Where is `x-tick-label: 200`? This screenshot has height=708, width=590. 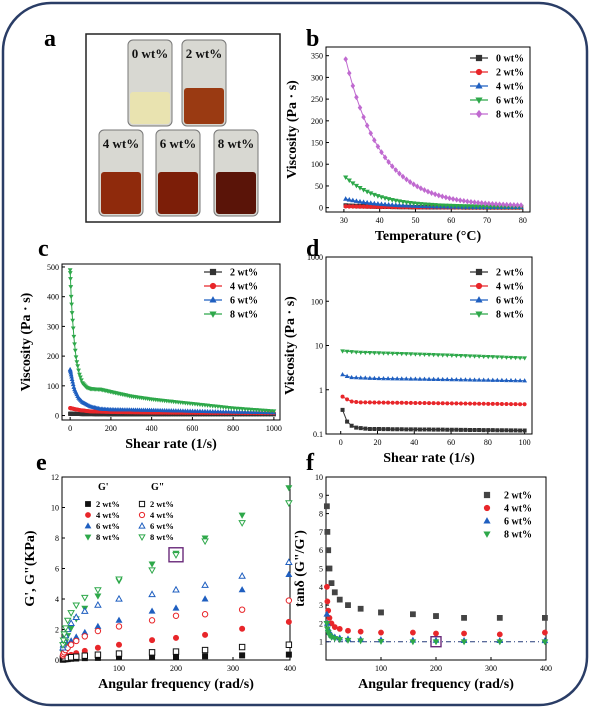
x-tick-label: 200 is located at coordinates (436, 668).